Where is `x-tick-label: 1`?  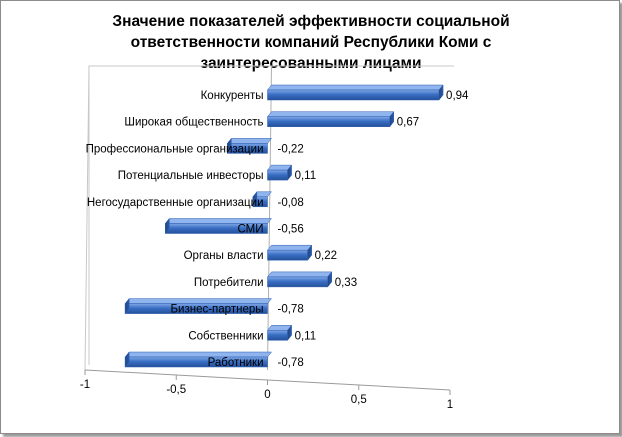 x-tick-label: 1 is located at coordinates (450, 405).